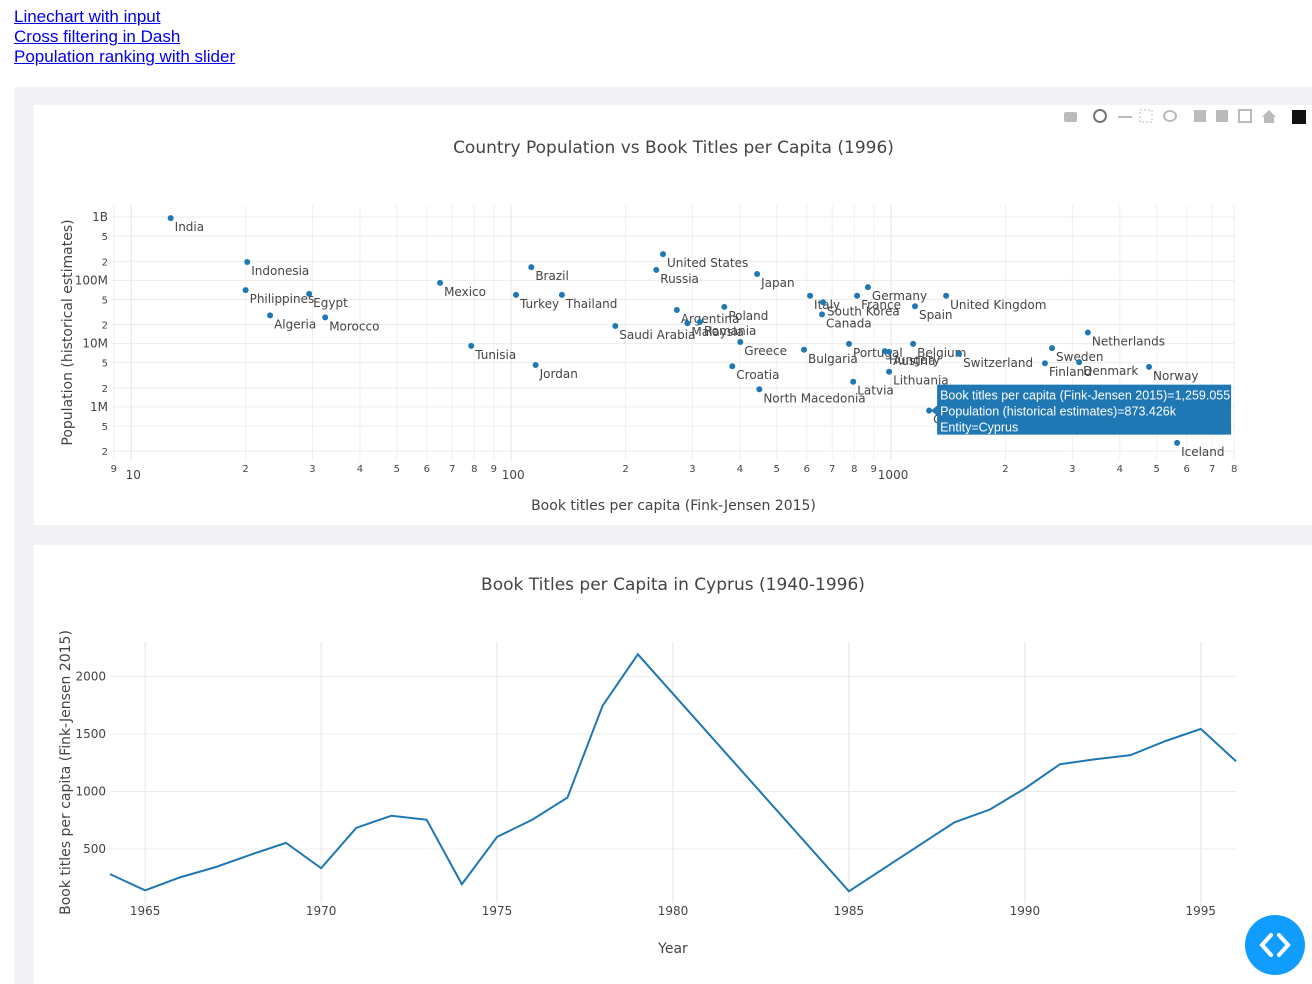  What do you see at coordinates (1070, 117) in the screenshot?
I see `camera-icon` at bounding box center [1070, 117].